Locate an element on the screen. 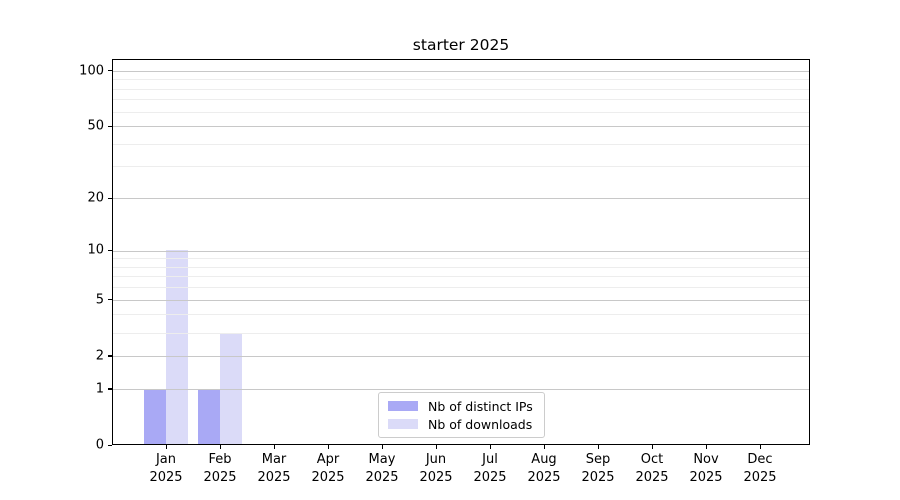 This screenshot has height=500, width=900. x-tick-label: Mar 2025 is located at coordinates (274, 468).